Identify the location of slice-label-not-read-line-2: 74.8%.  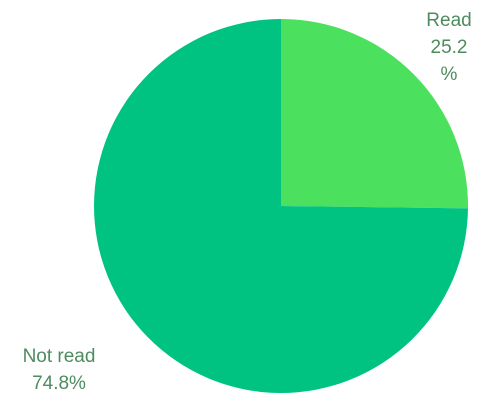
(59, 383).